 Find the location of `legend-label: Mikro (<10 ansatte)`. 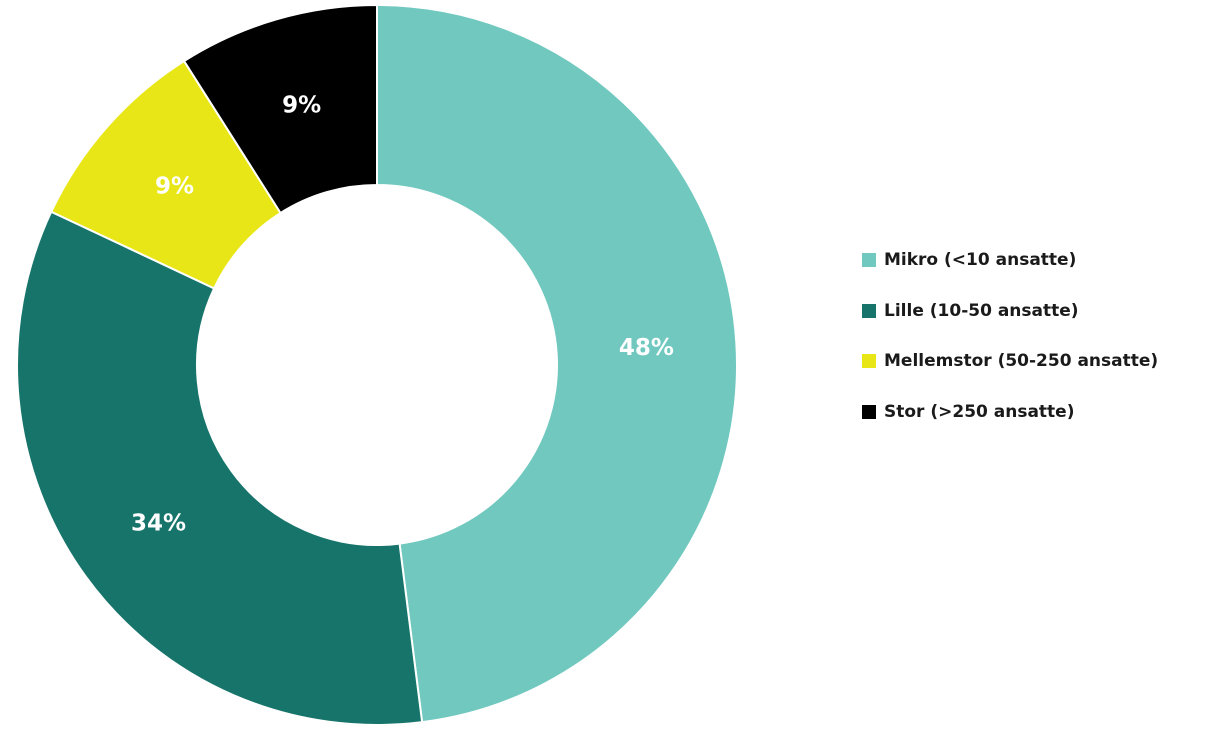

legend-label: Mikro (<10 ansatte) is located at coordinates (980, 260).